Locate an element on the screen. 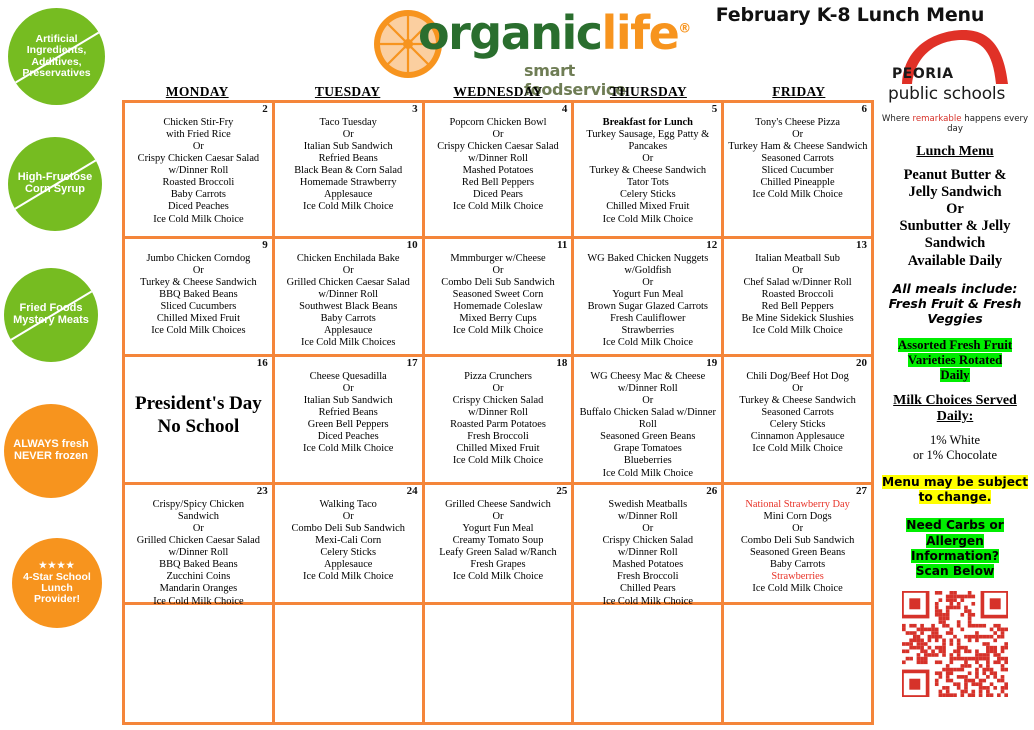 The image size is (1034, 730). tagline-highlight: remarkable is located at coordinates (937, 119).